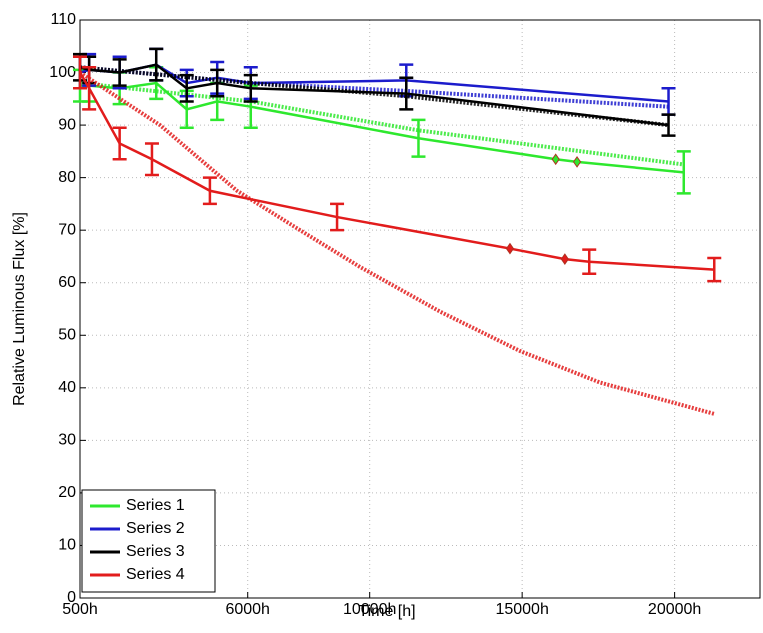 Image resolution: width=763 pixels, height=633 pixels. What do you see at coordinates (62, 72) in the screenshot?
I see `y-tick-label: 100` at bounding box center [62, 72].